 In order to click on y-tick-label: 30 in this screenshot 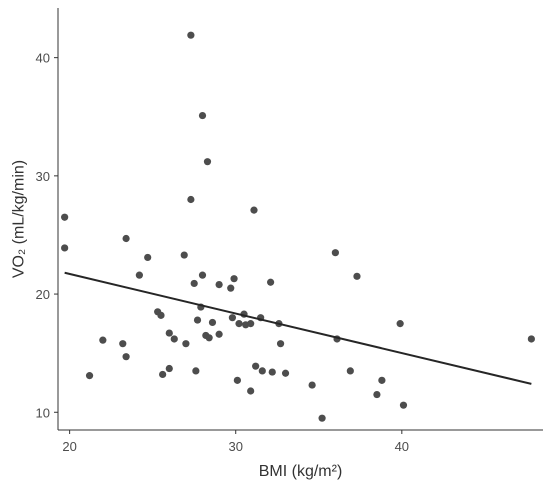, I will do `click(43, 176)`.